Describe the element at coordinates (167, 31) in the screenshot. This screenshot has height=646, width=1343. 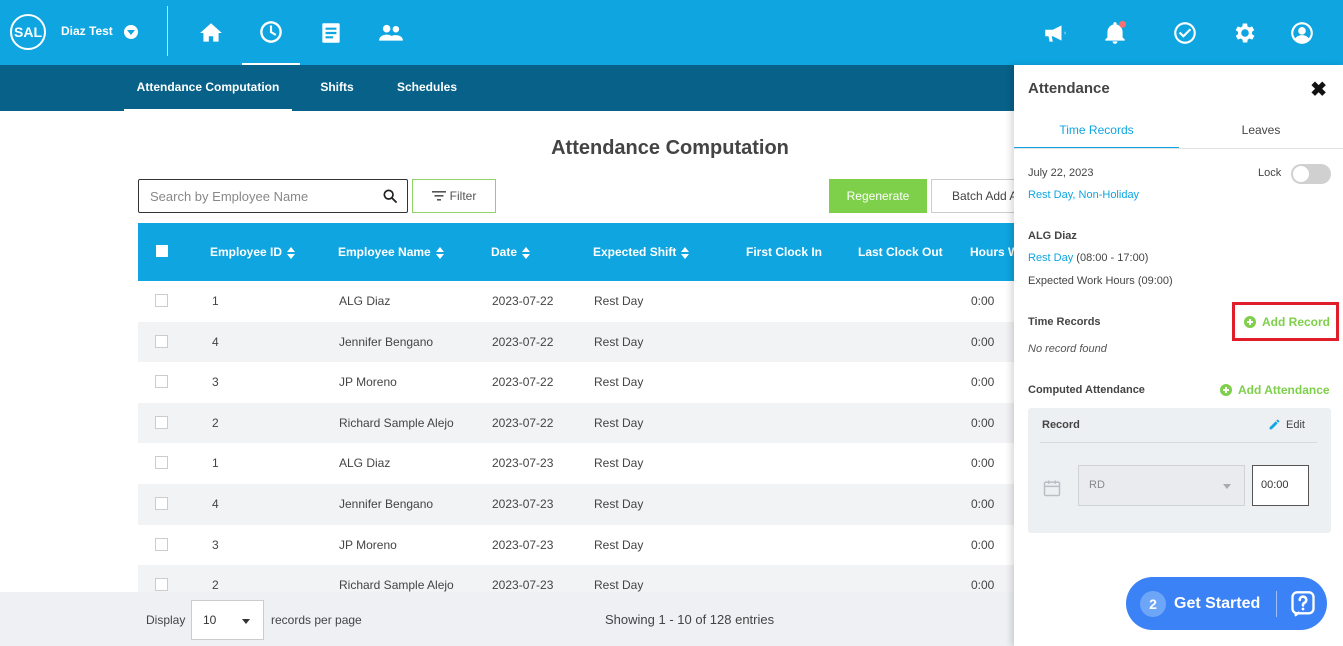
I see `nav-divider` at that location.